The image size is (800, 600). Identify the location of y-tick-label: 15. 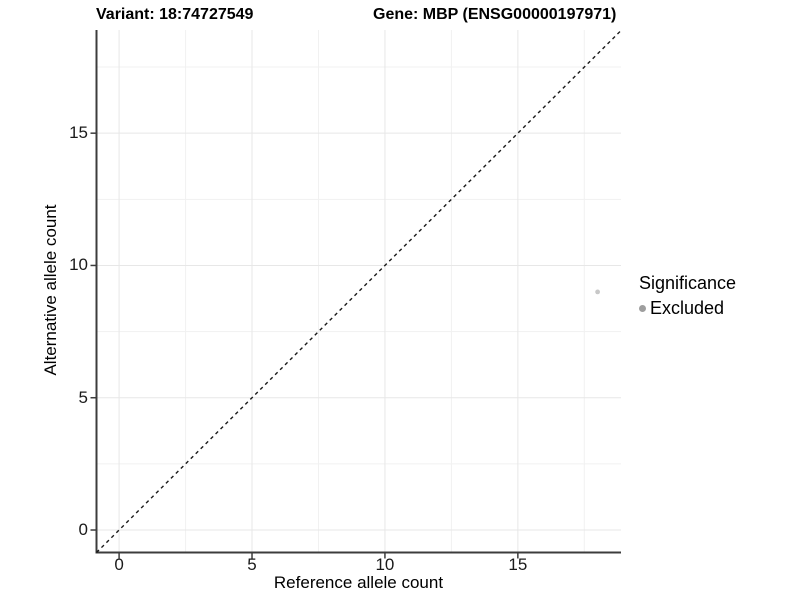
(78, 133).